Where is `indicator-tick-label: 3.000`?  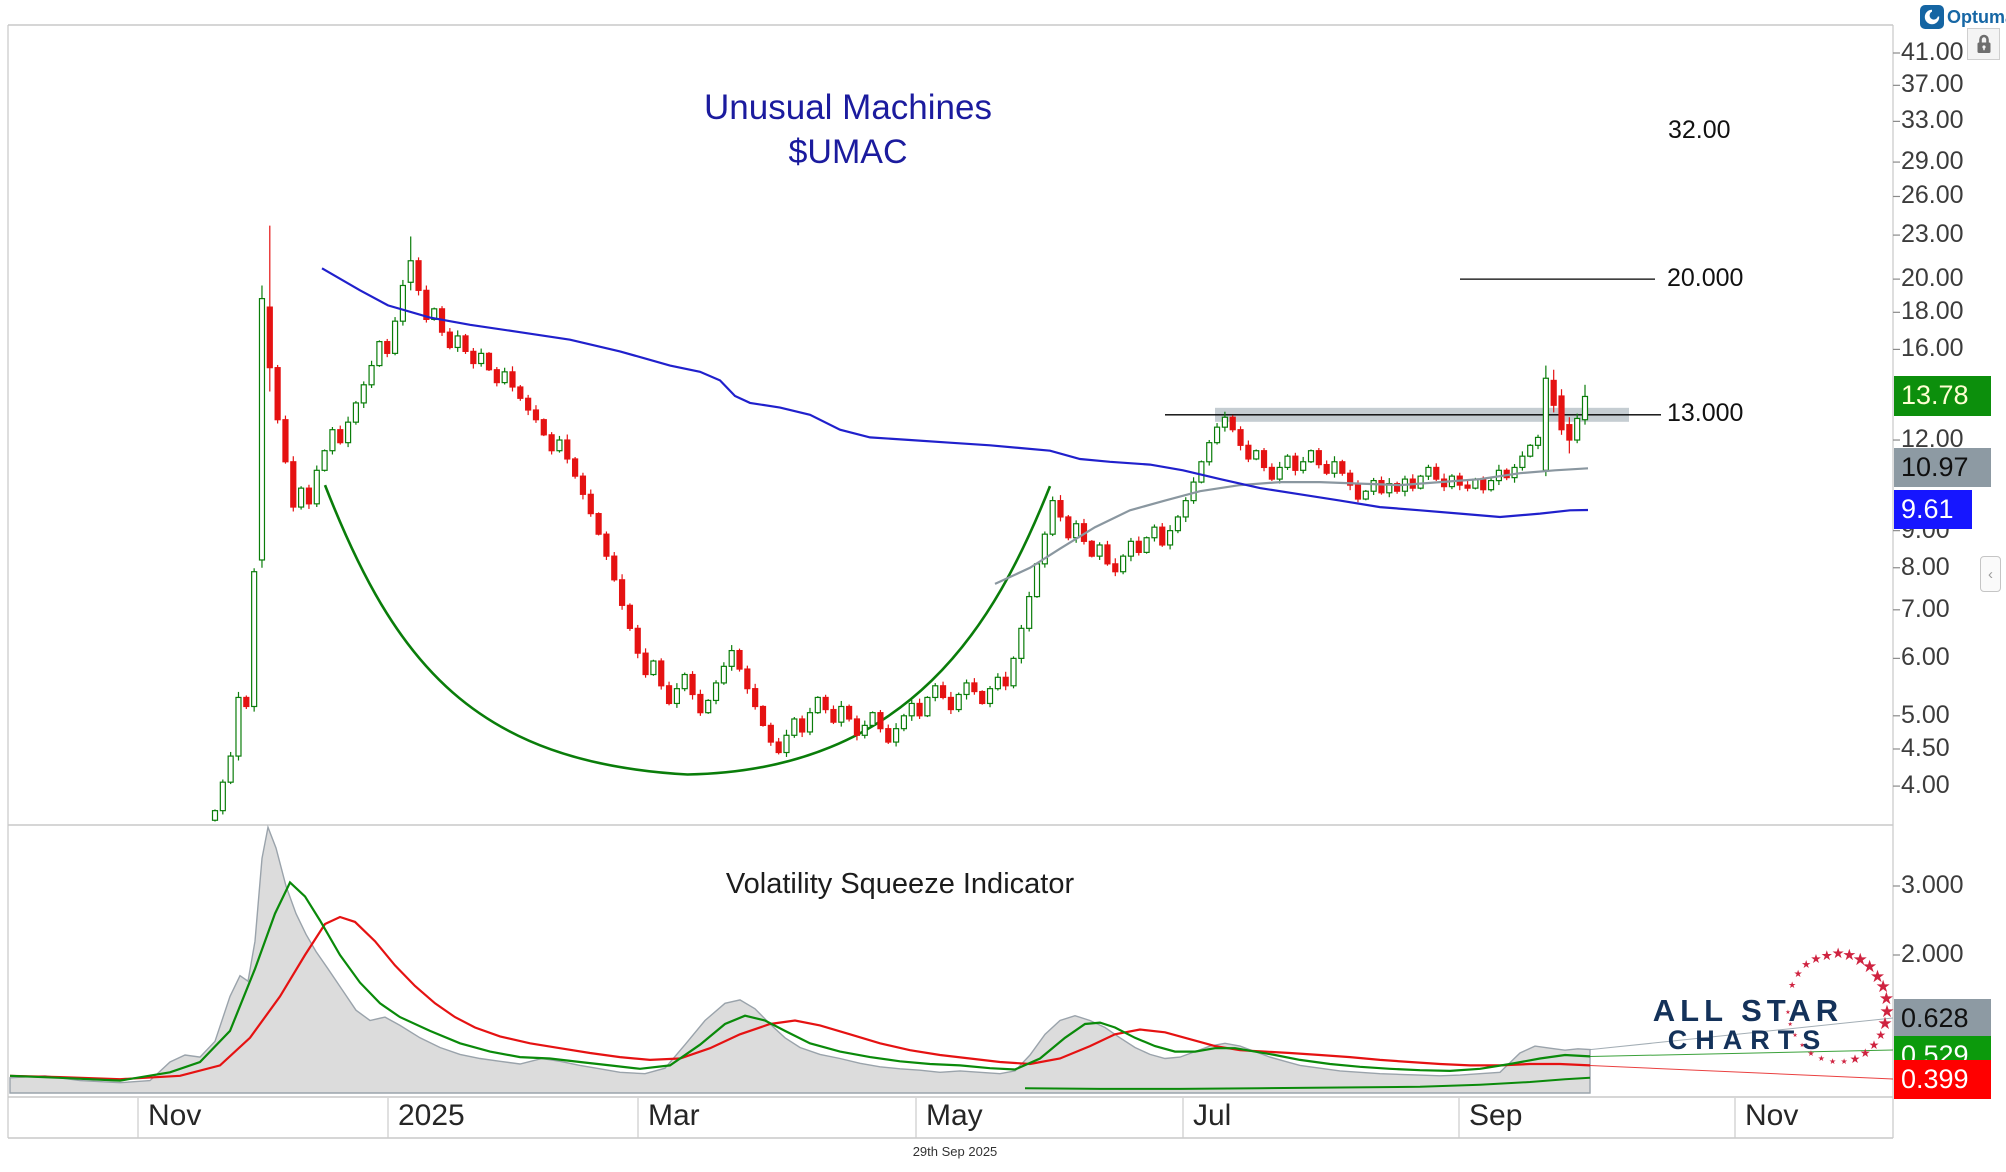
indicator-tick-label: 3.000 is located at coordinates (1932, 885).